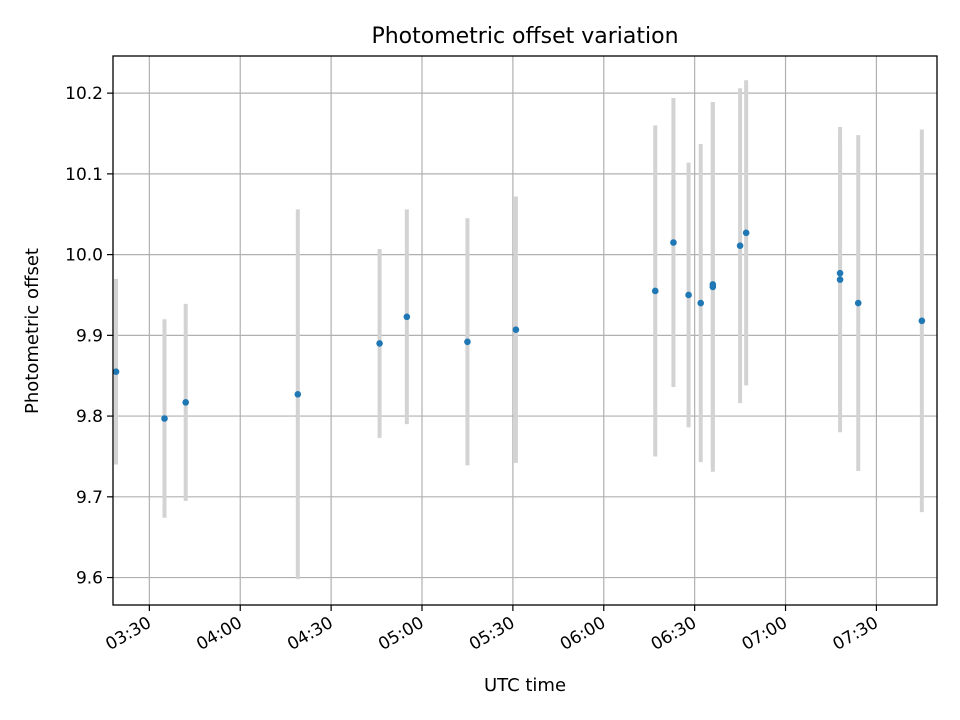 The image size is (960, 720). What do you see at coordinates (89, 498) in the screenshot?
I see `y-tick-label: 9.7` at bounding box center [89, 498].